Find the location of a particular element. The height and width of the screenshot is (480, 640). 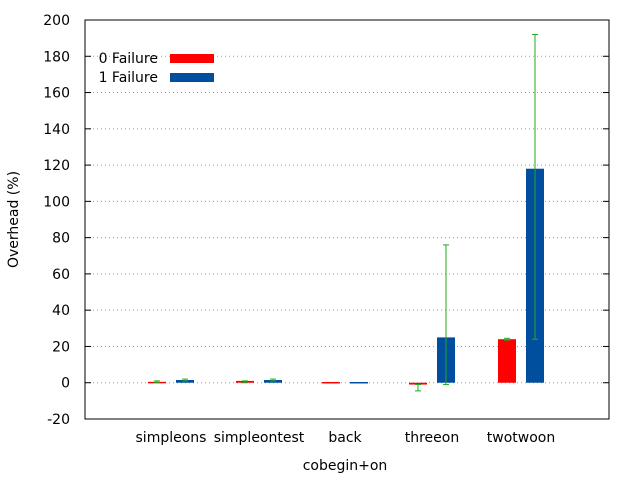

y-axis-label: Overhead (%) is located at coordinates (14, 219).